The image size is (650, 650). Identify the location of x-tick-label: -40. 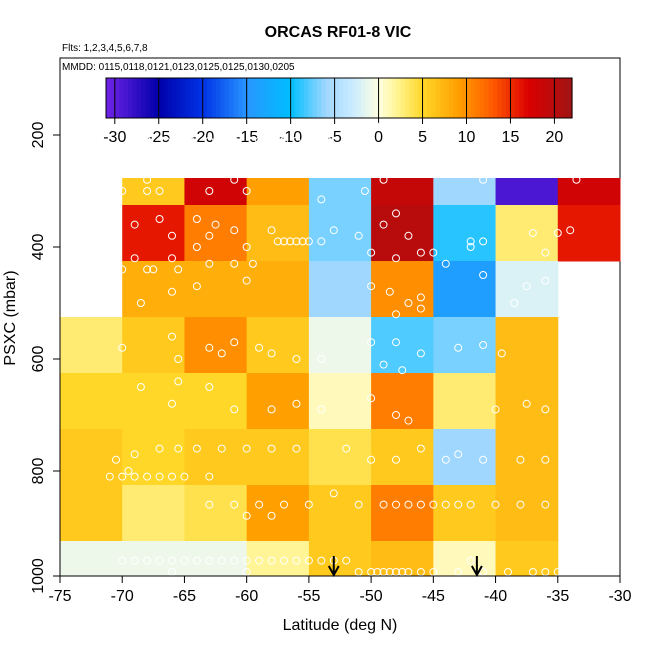
(495, 596).